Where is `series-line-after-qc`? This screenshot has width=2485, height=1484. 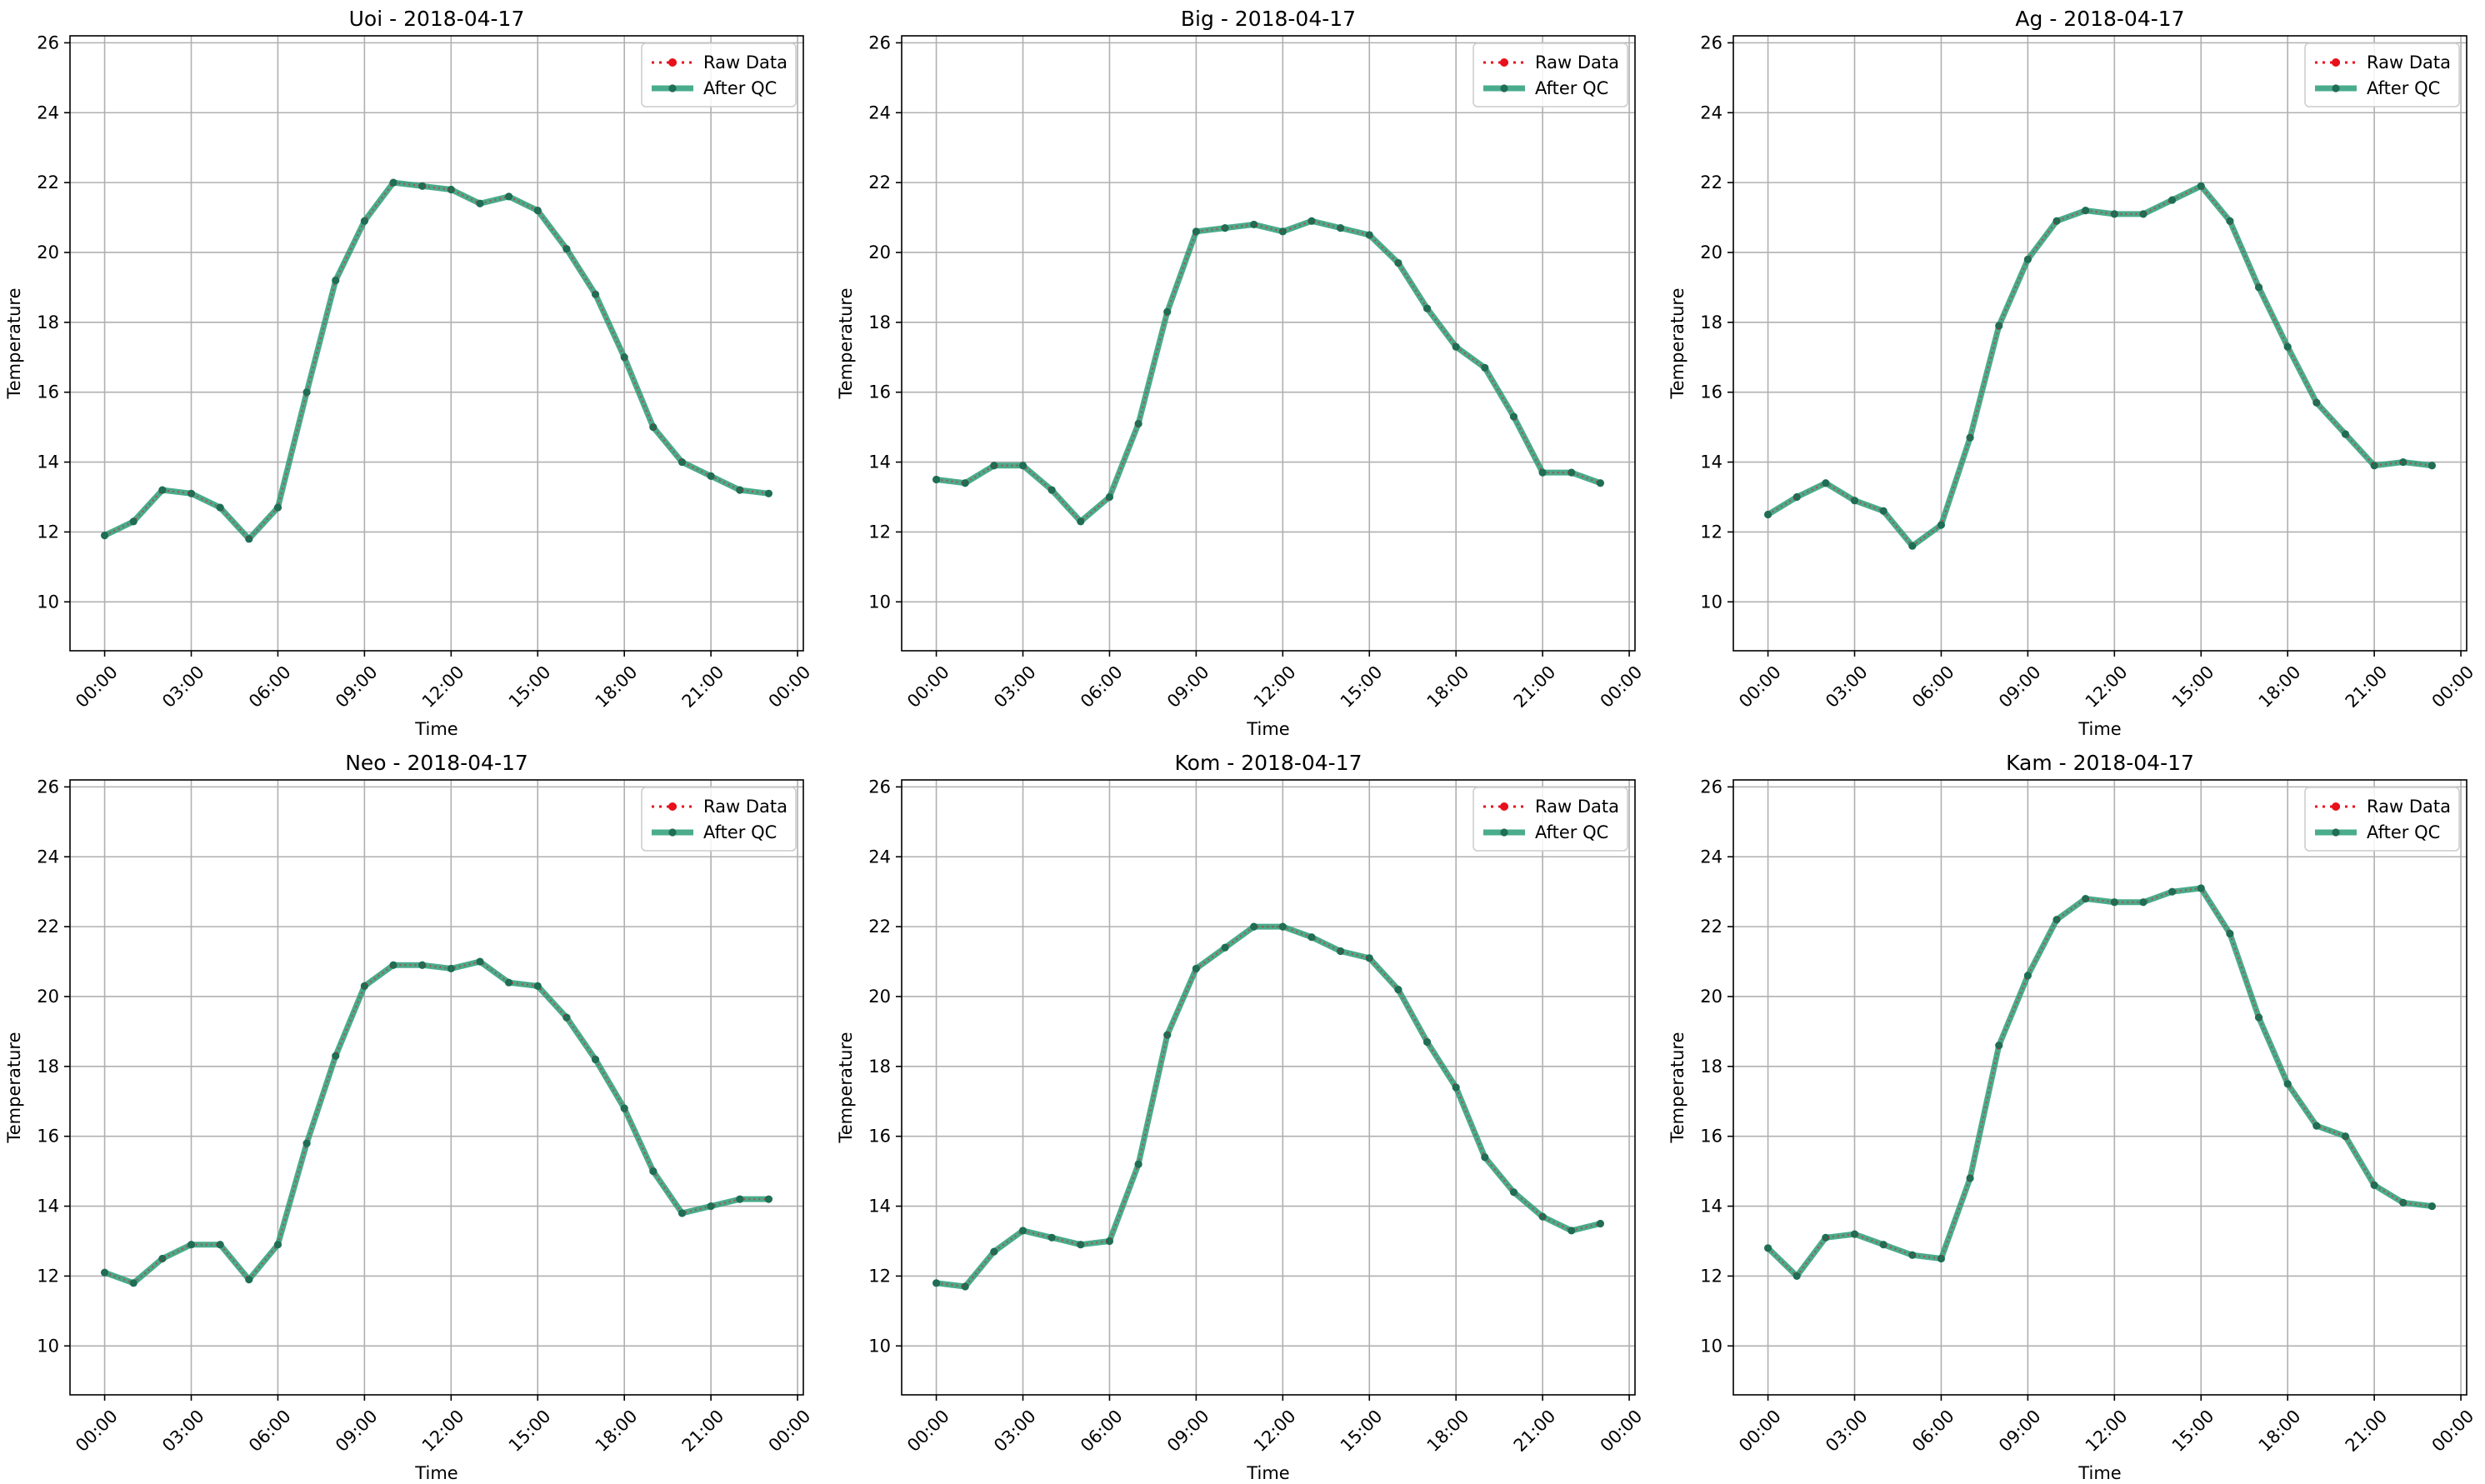
series-line-after-qc is located at coordinates (2100, 1082).